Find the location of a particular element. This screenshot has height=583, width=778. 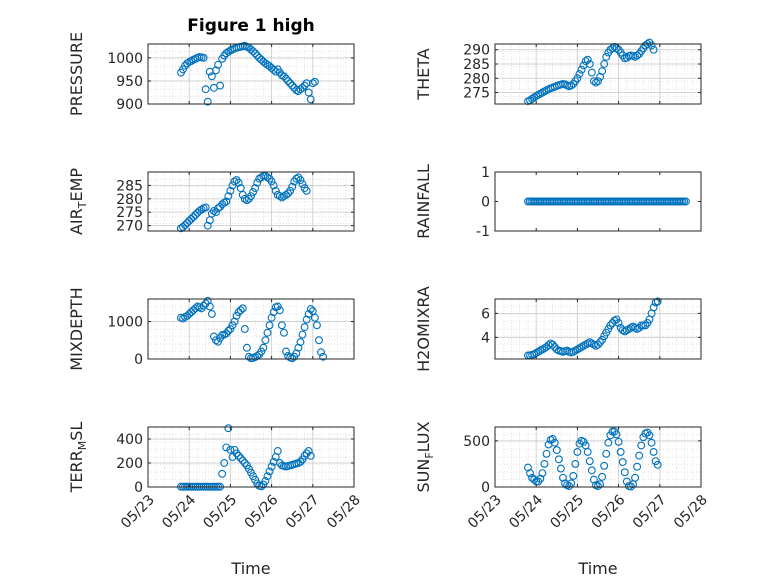

y-axis-label-main: AIR is located at coordinates (76, 221).